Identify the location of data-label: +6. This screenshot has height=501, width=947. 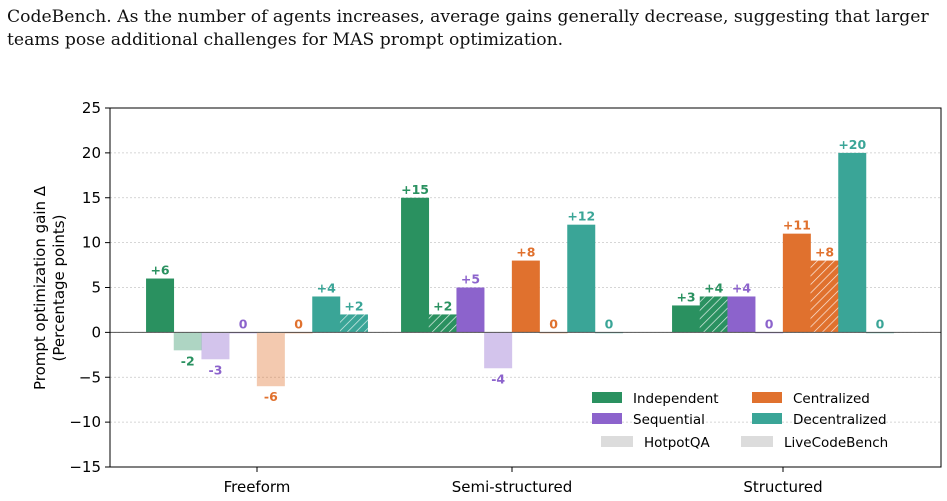
(159, 270).